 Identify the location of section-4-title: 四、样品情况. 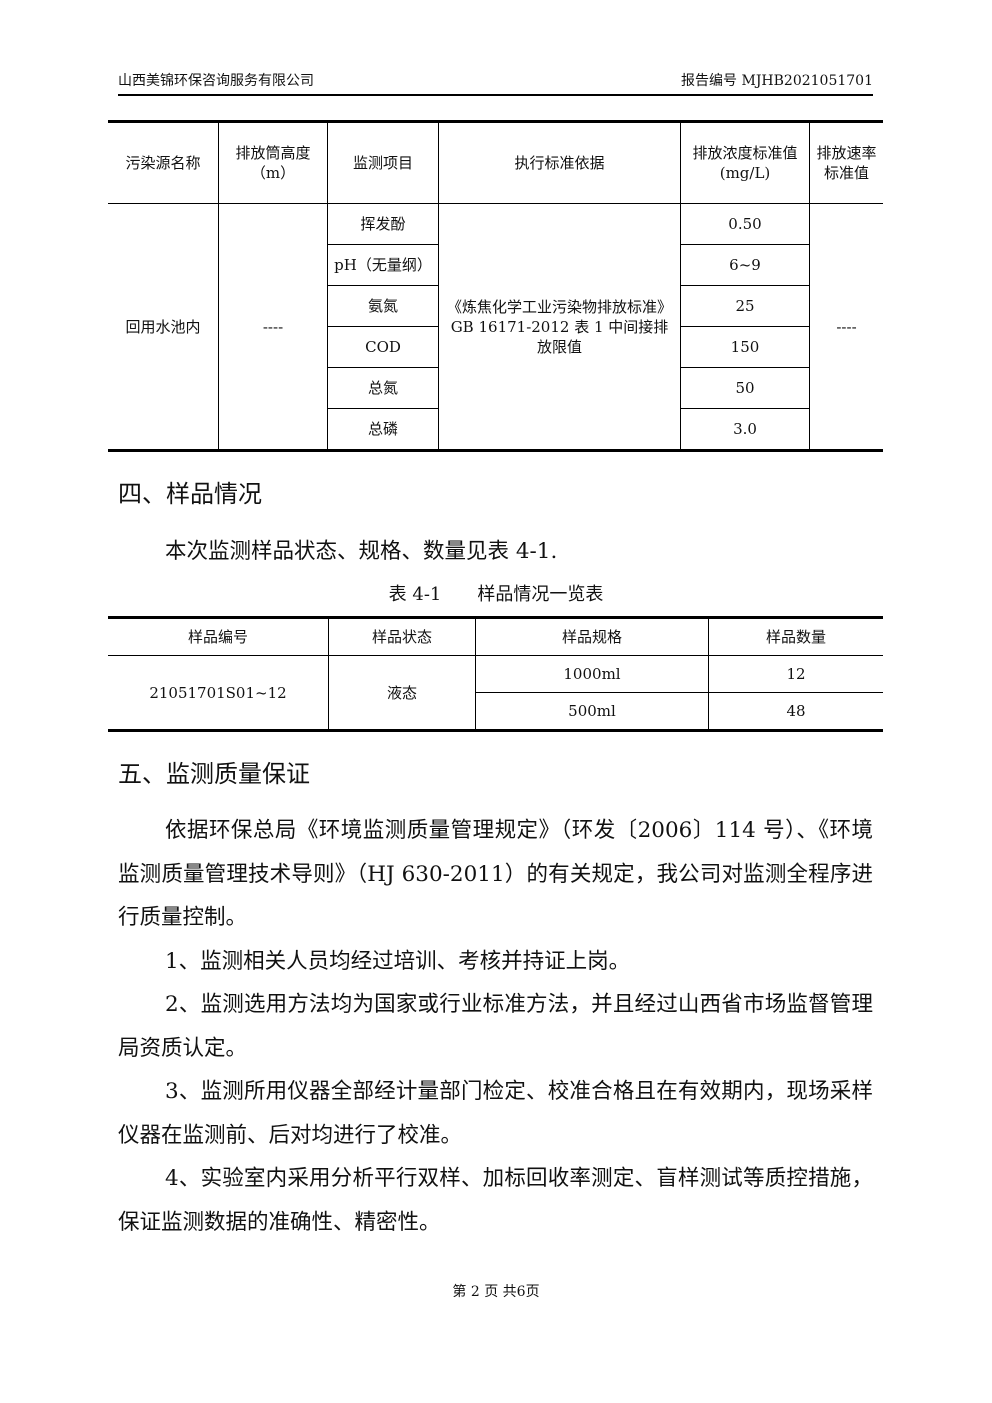
(190, 494).